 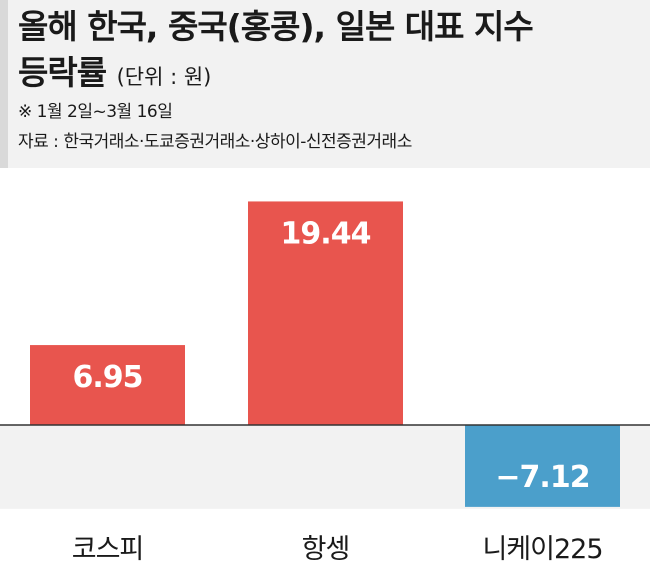 What do you see at coordinates (108, 549) in the screenshot?
I see `category-label-1: 코스피` at bounding box center [108, 549].